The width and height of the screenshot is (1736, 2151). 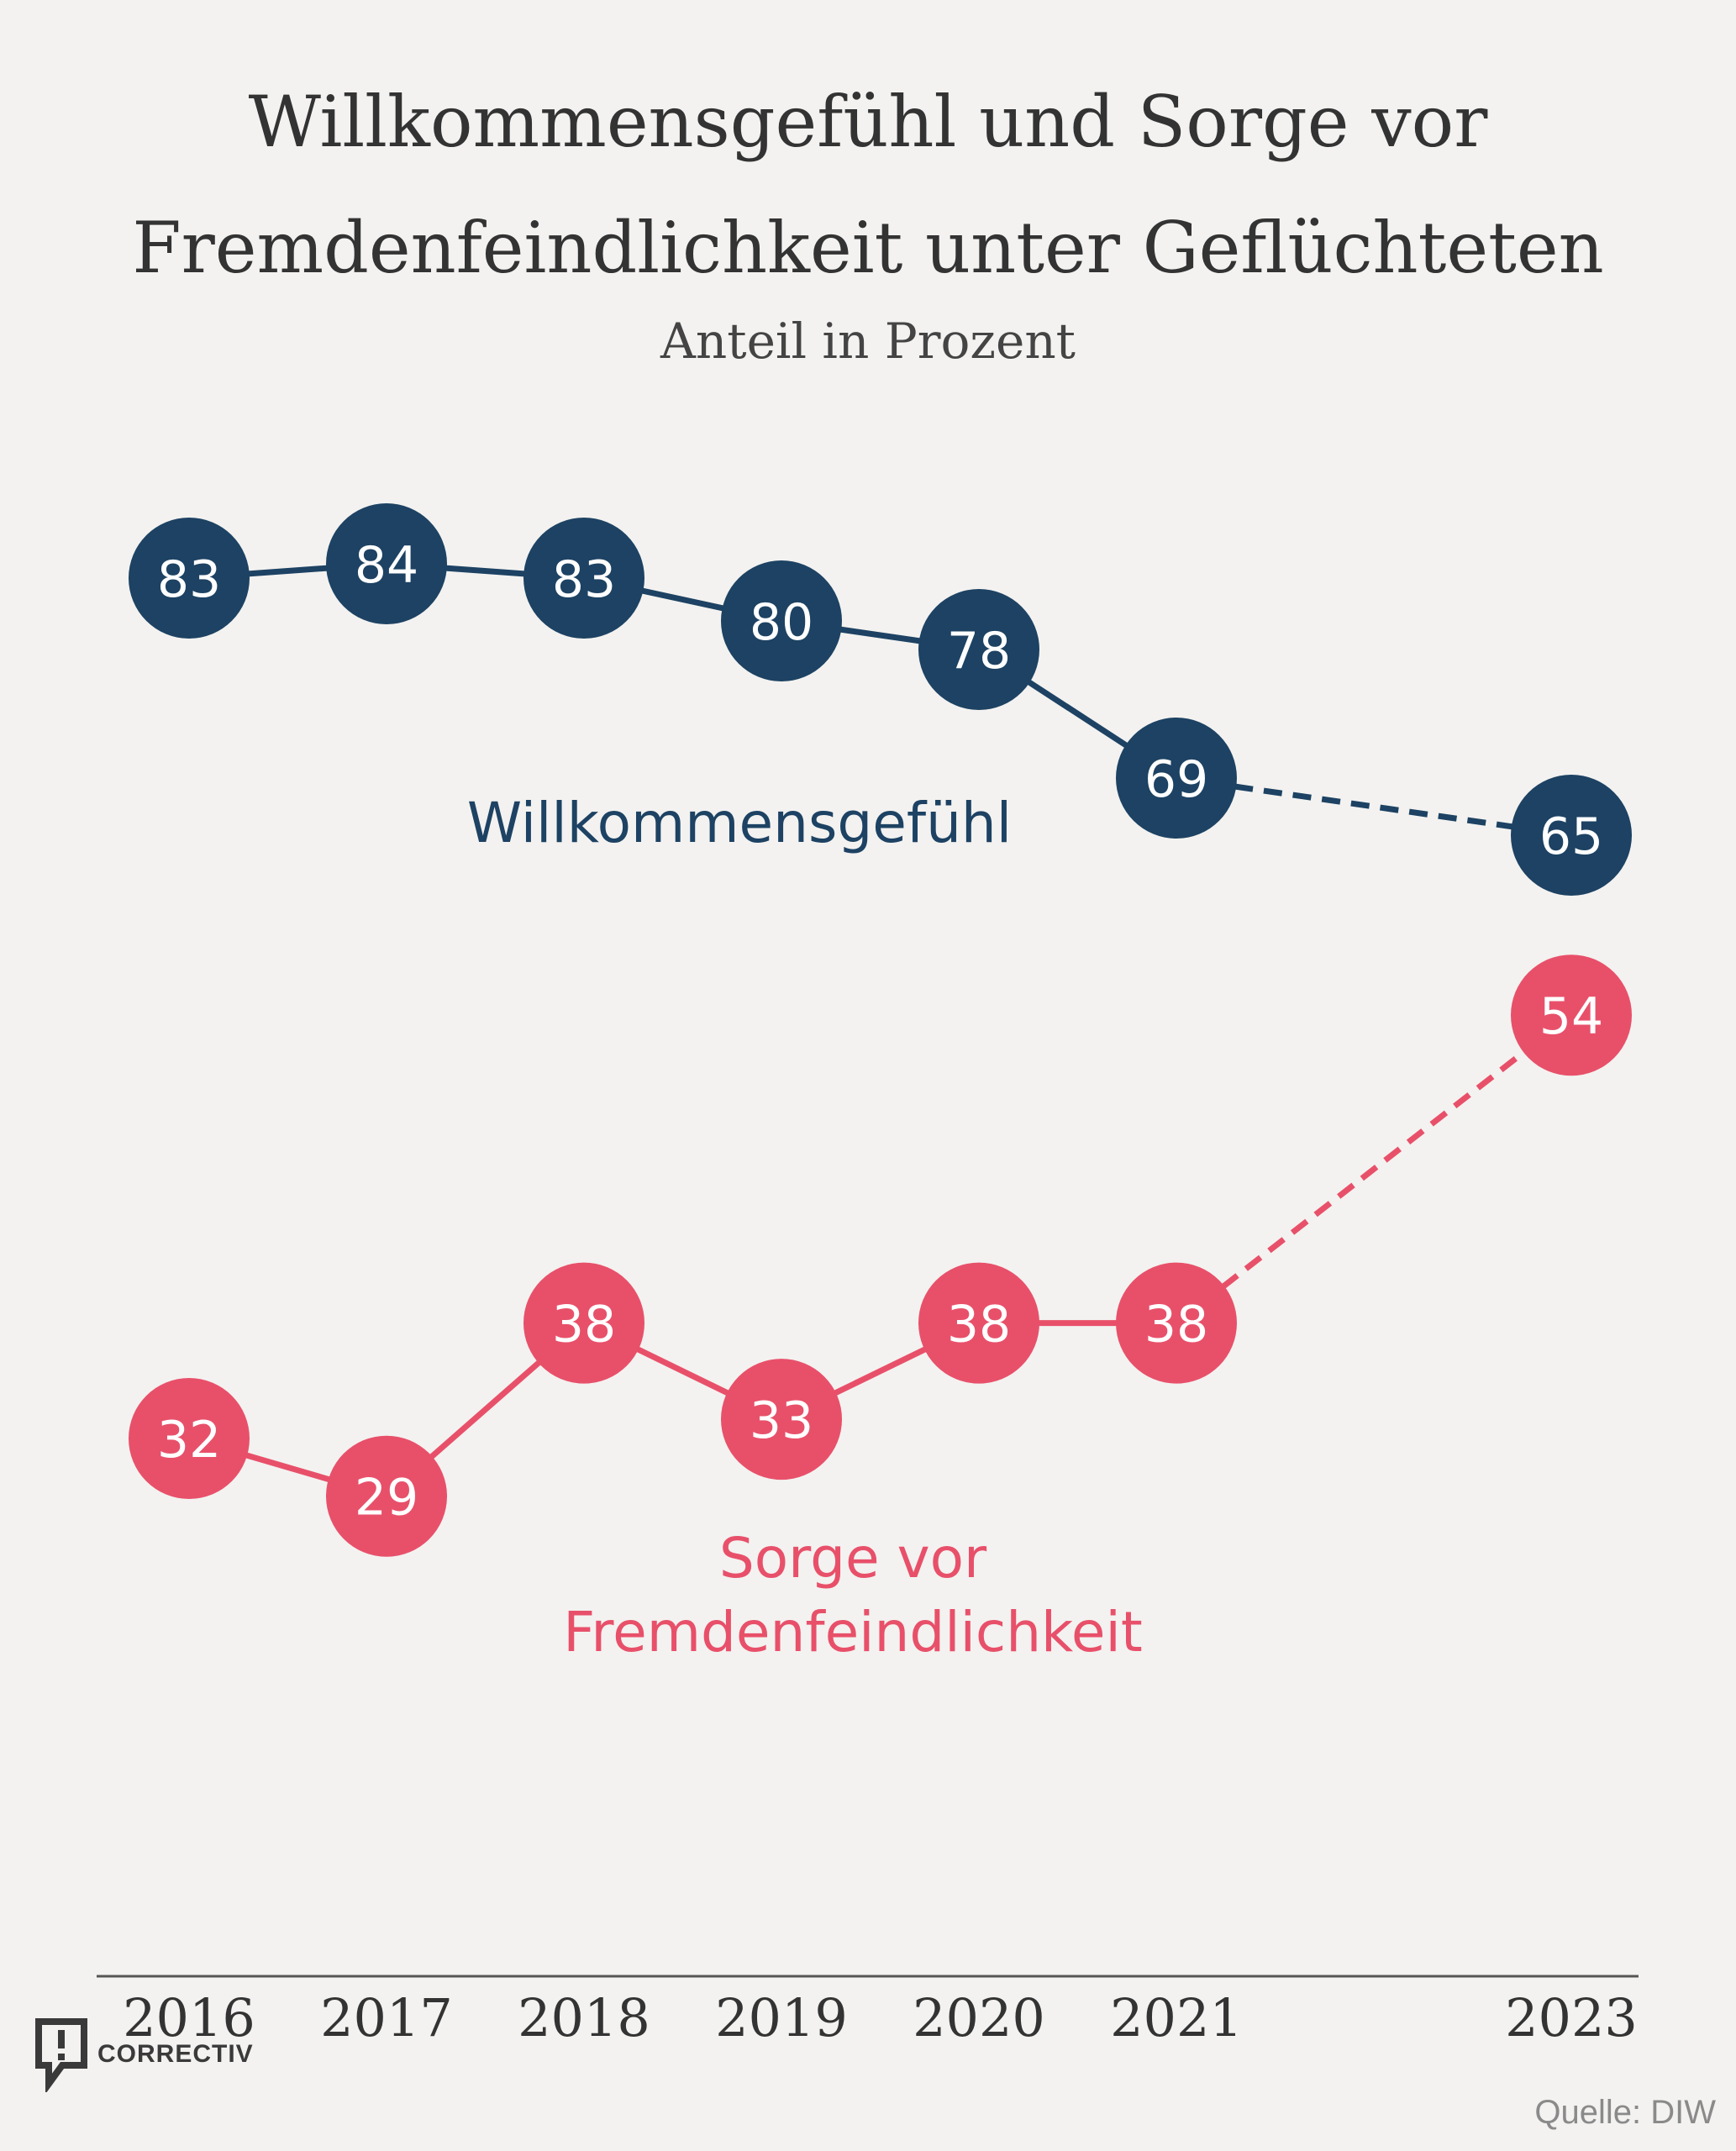 I want to click on chart-title-line-1: Willkommensgefühl und Sorge vor, so click(x=868, y=122).